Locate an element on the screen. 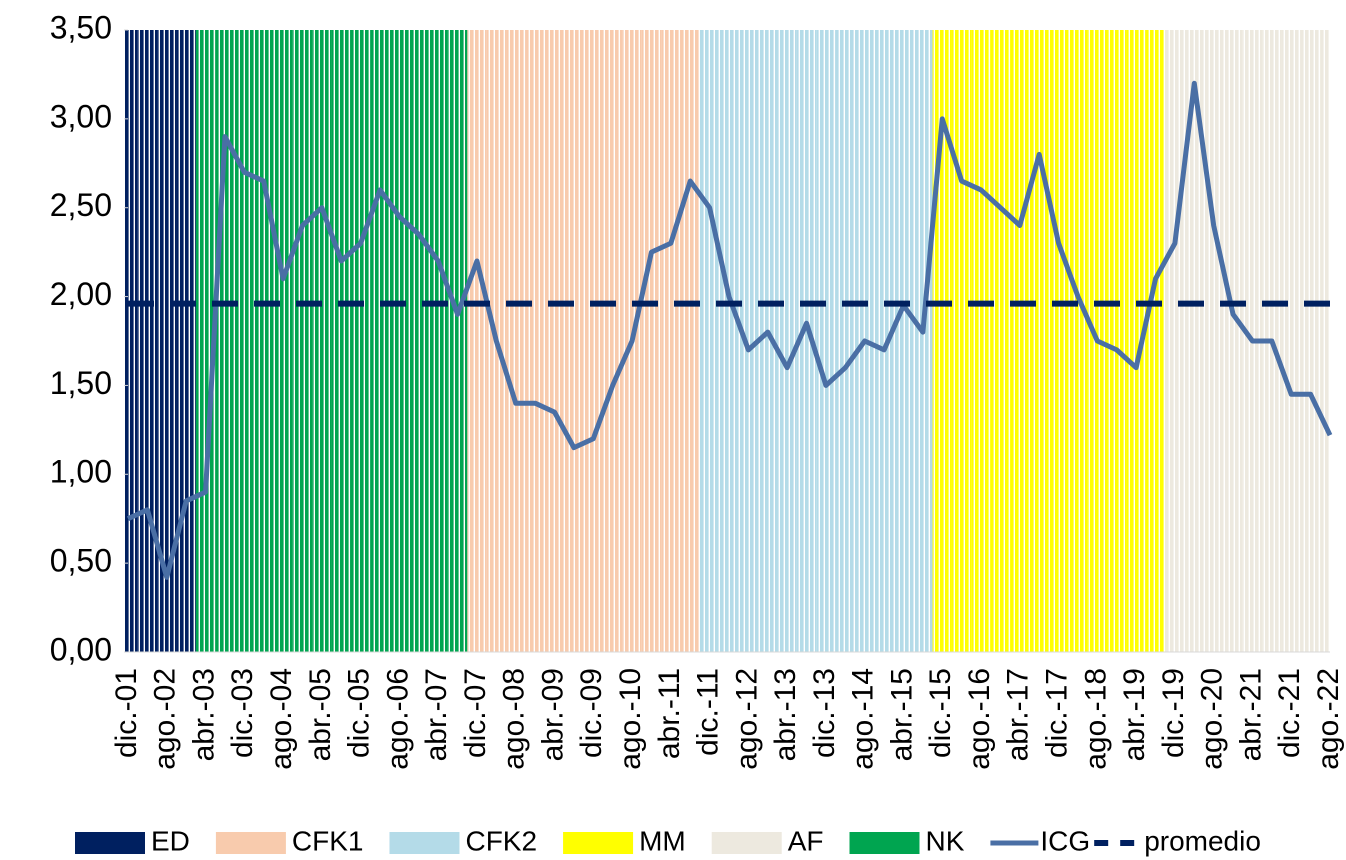  y-tick-label: 3,00 is located at coordinates (81, 116).